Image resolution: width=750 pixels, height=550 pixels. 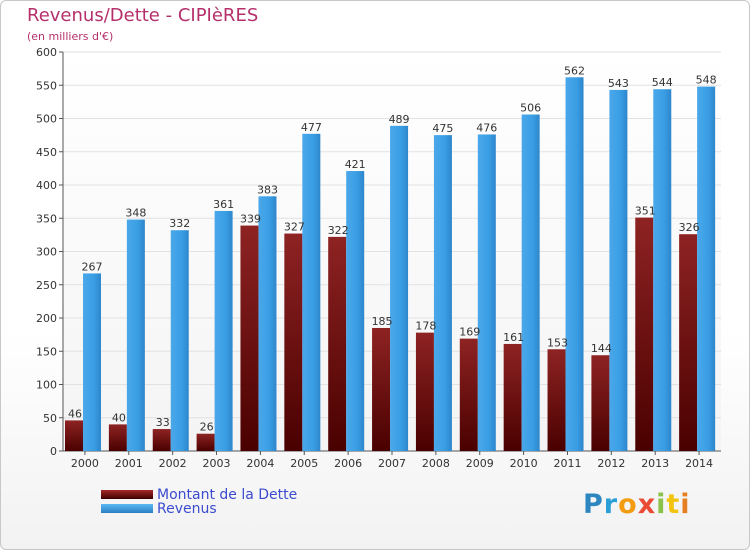 I want to click on x-tick-label: 2002, so click(x=173, y=463).